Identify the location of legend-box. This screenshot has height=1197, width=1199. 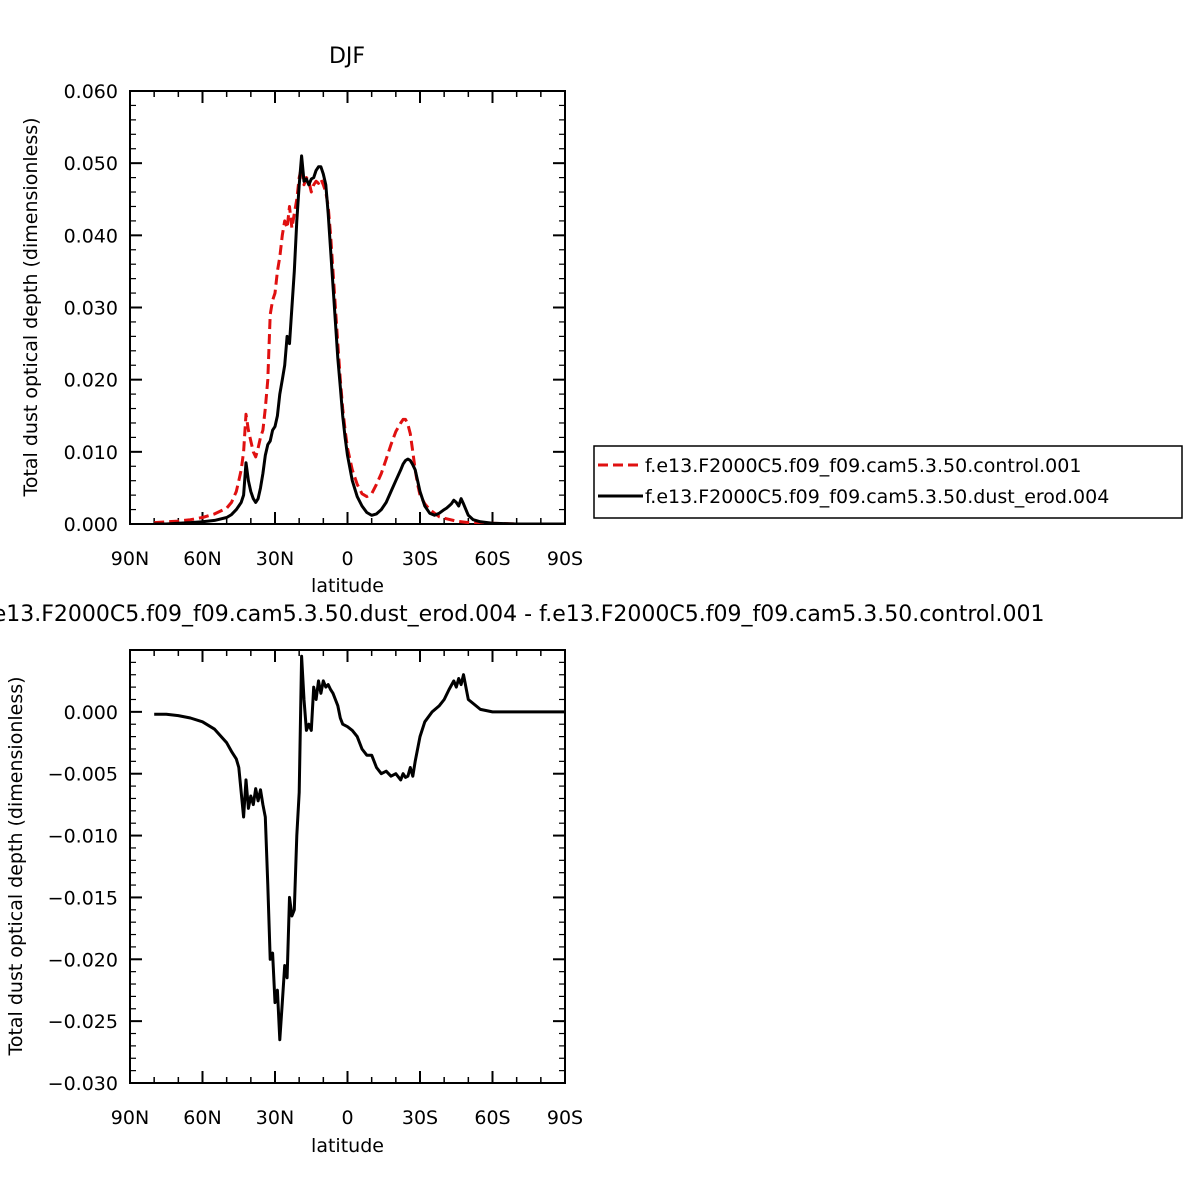
(888, 482).